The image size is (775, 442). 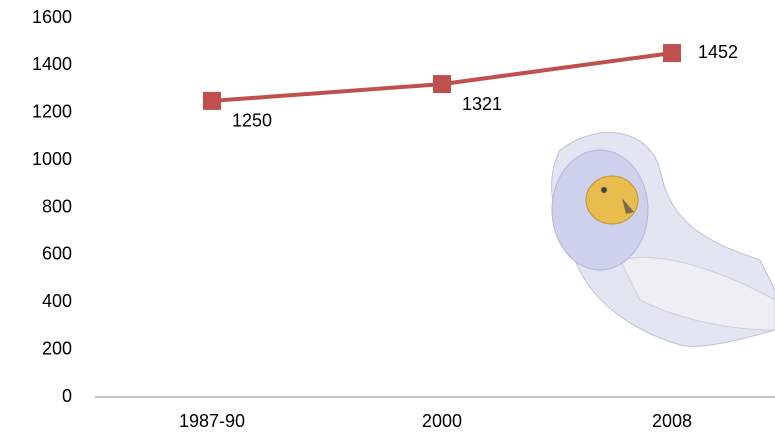 I want to click on y-tick-label: 600, so click(x=57, y=254).